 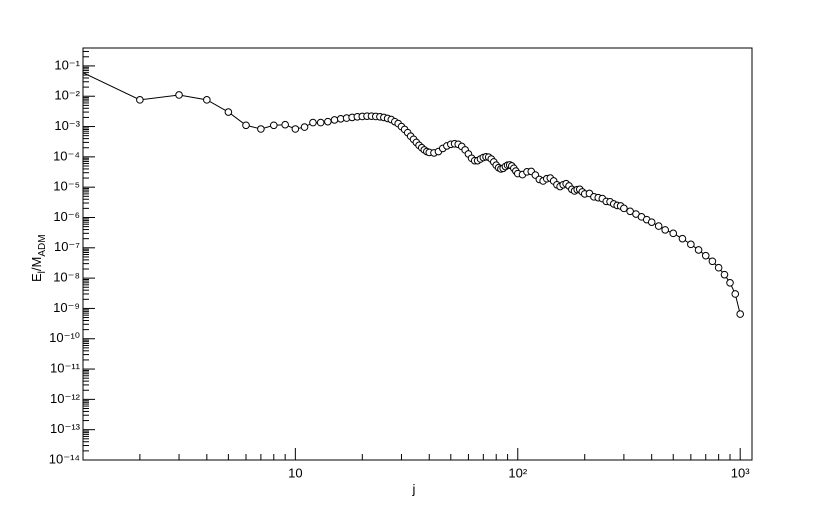 I want to click on y-tick-label: 10⁻³, so click(x=67, y=125).